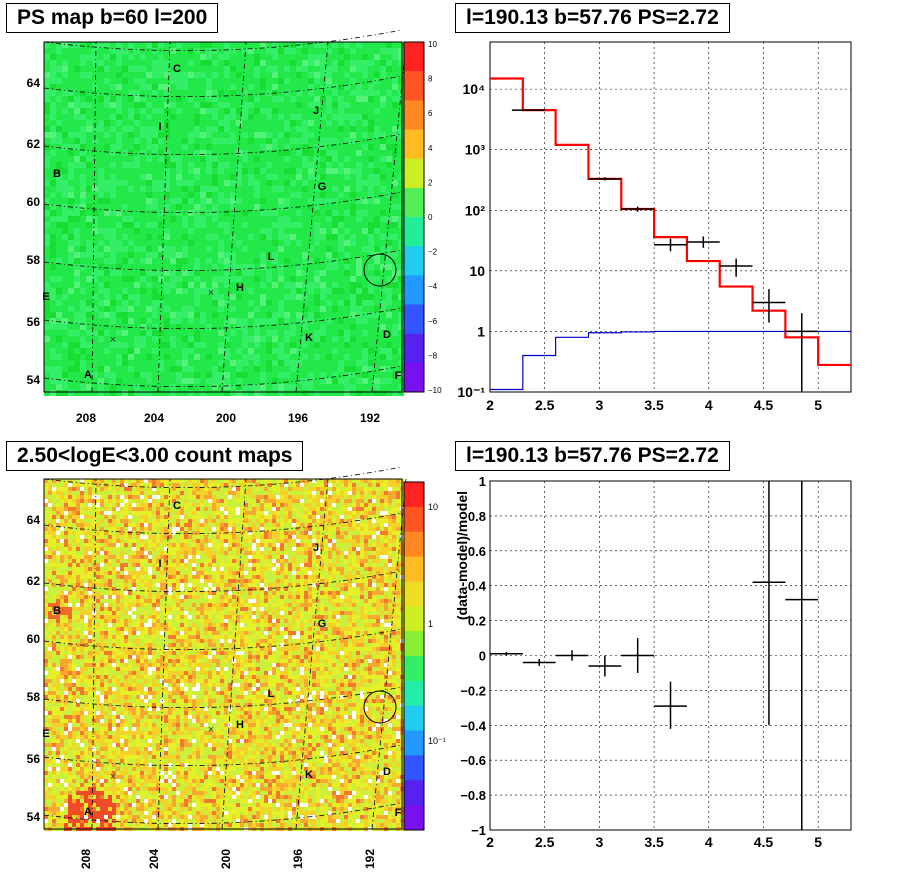  I want to click on source-label-a: A, so click(88, 812).